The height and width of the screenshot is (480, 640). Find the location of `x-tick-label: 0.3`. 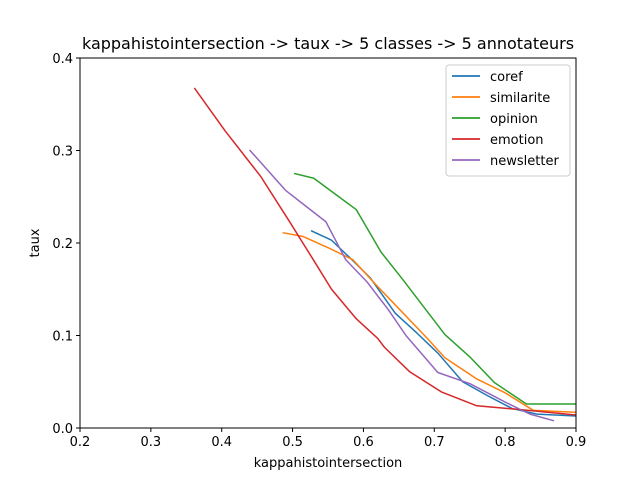

x-tick-label: 0.3 is located at coordinates (151, 442).